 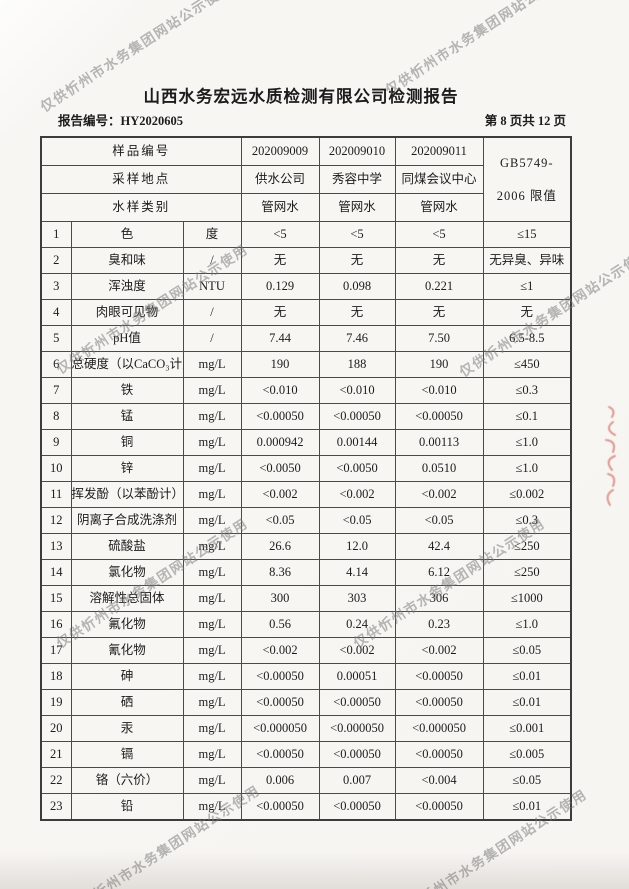 What do you see at coordinates (439, 807) in the screenshot?
I see `sample3-value: <0.00050` at bounding box center [439, 807].